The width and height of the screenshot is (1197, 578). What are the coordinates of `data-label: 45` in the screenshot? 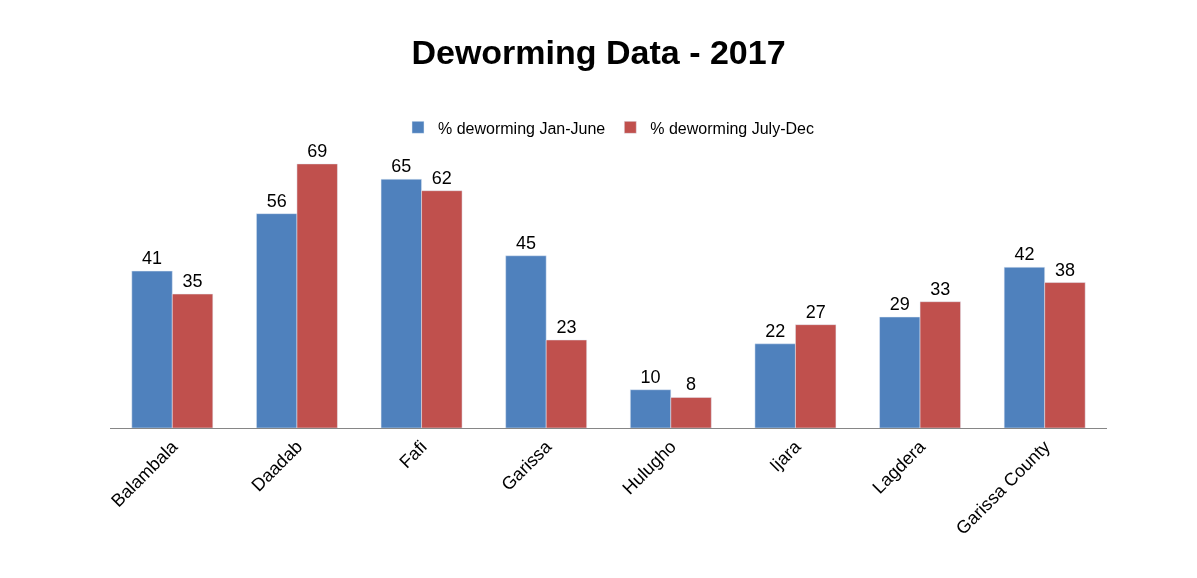 It's located at (525, 242).